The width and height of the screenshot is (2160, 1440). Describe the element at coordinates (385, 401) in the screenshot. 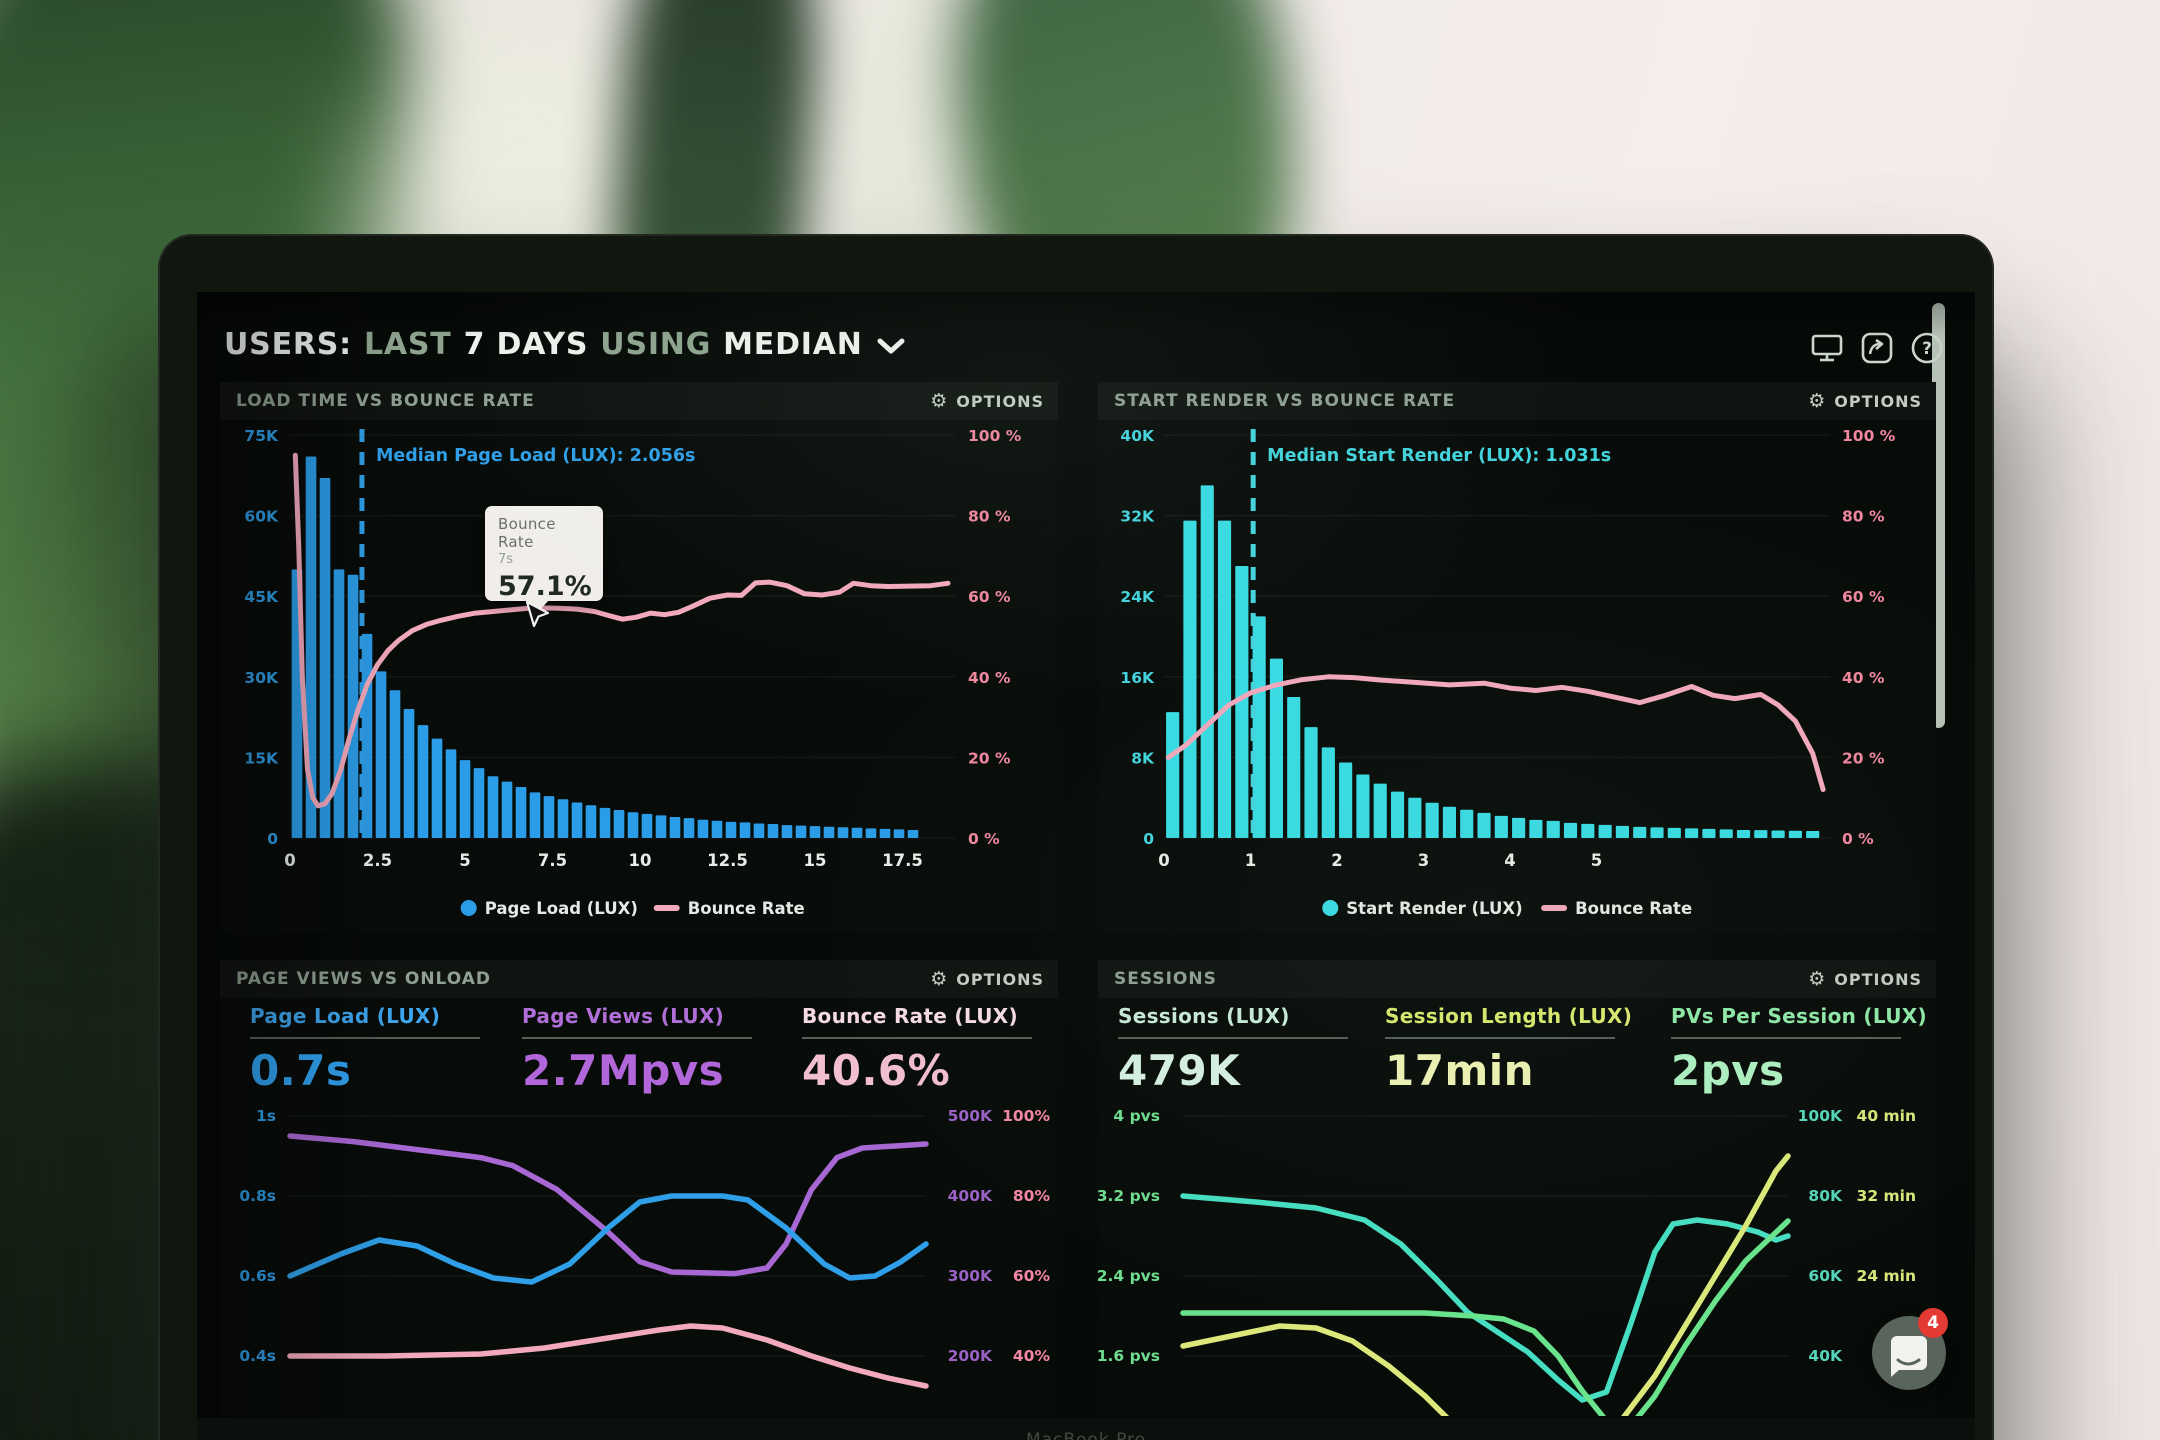

I see `panel-title: LOAD TIME VS BOUNCE RATE` at that location.